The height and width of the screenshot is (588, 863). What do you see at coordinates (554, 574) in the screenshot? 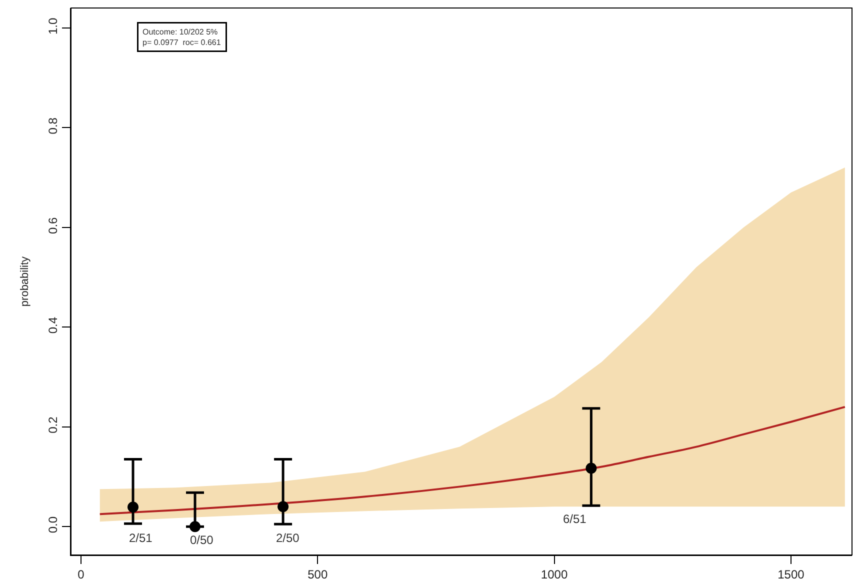
I see `x-tick-label: 1000` at bounding box center [554, 574].